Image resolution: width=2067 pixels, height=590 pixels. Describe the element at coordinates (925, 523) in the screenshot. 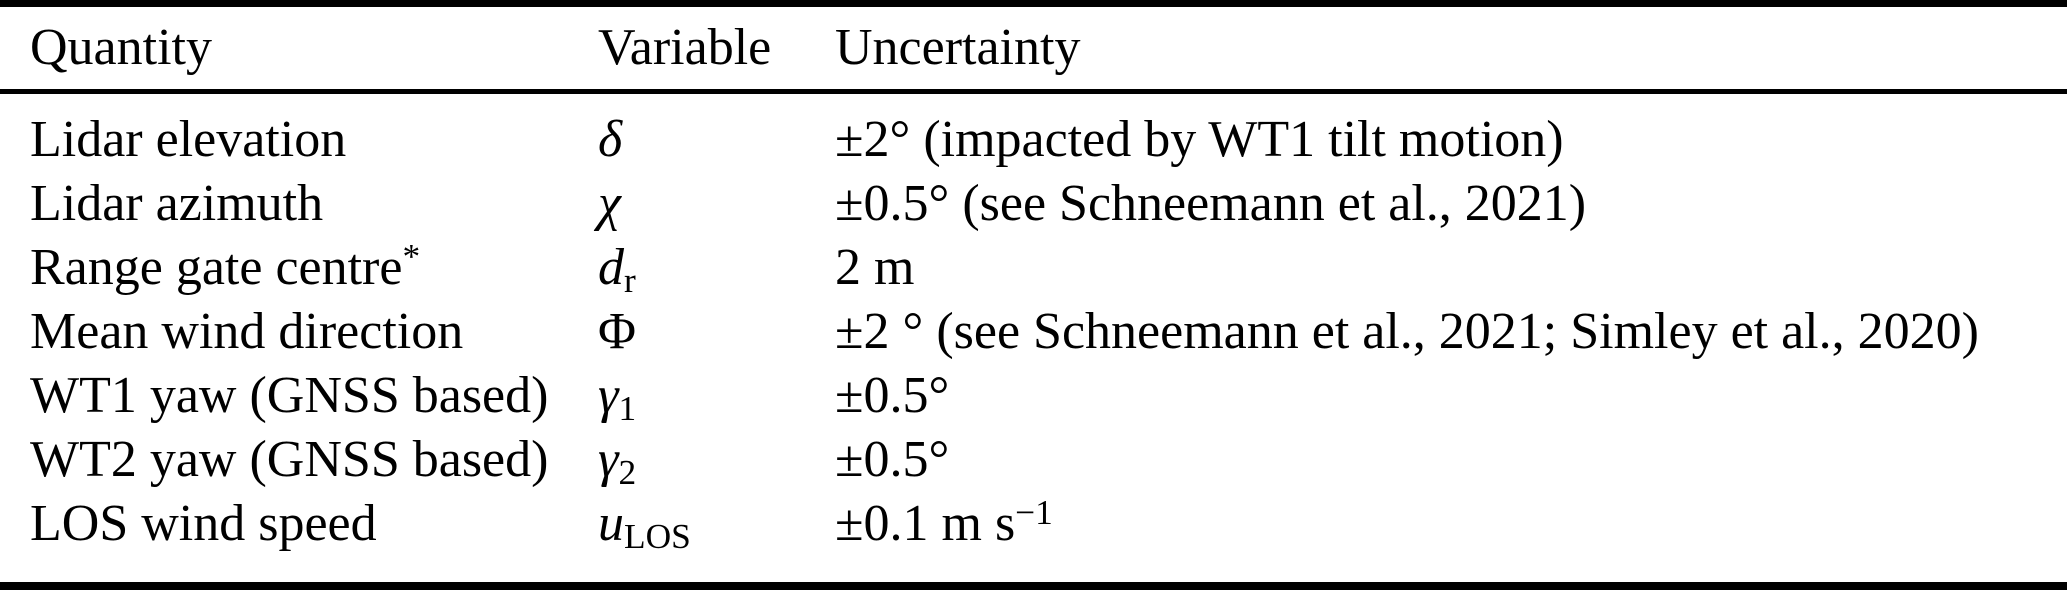

I see `uncertainty-text: ±0.1 m s` at that location.